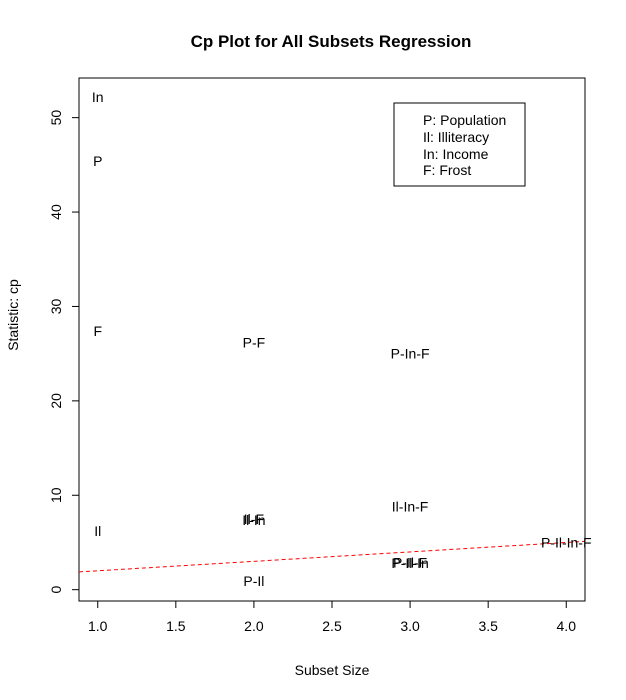  Describe the element at coordinates (13, 315) in the screenshot. I see `y-axis-label: Statistic: cp` at that location.